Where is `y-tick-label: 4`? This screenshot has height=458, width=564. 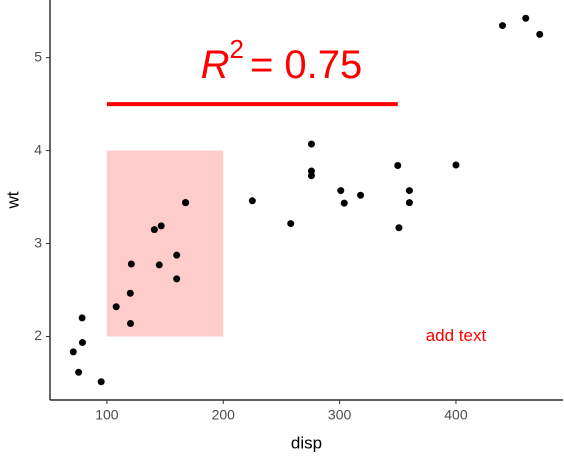
y-tick-label: 4 is located at coordinates (38, 149).